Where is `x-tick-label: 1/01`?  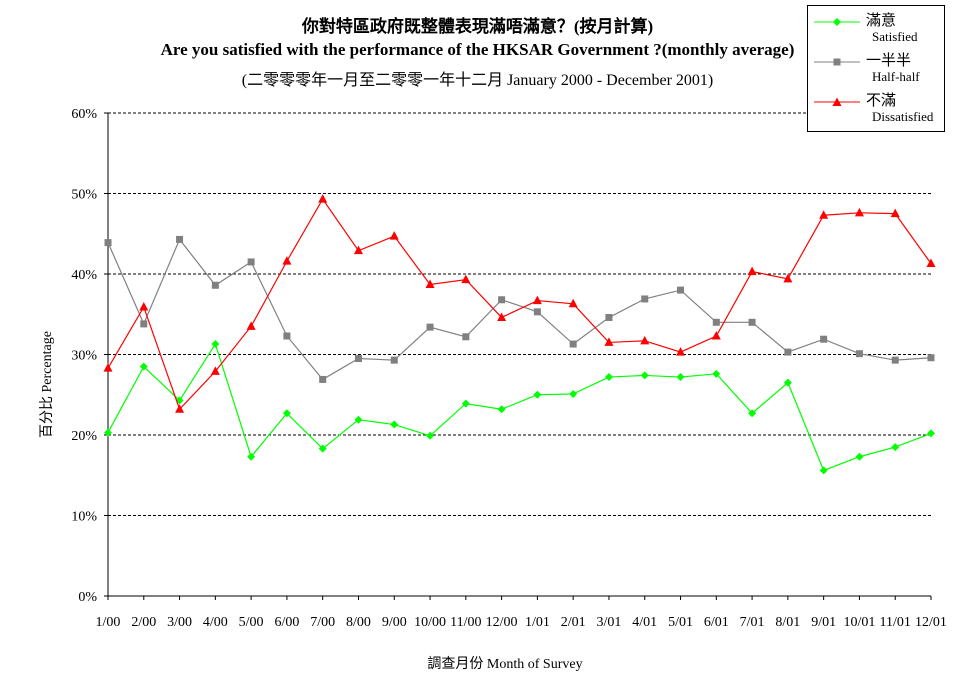
x-tick-label: 1/01 is located at coordinates (537, 622).